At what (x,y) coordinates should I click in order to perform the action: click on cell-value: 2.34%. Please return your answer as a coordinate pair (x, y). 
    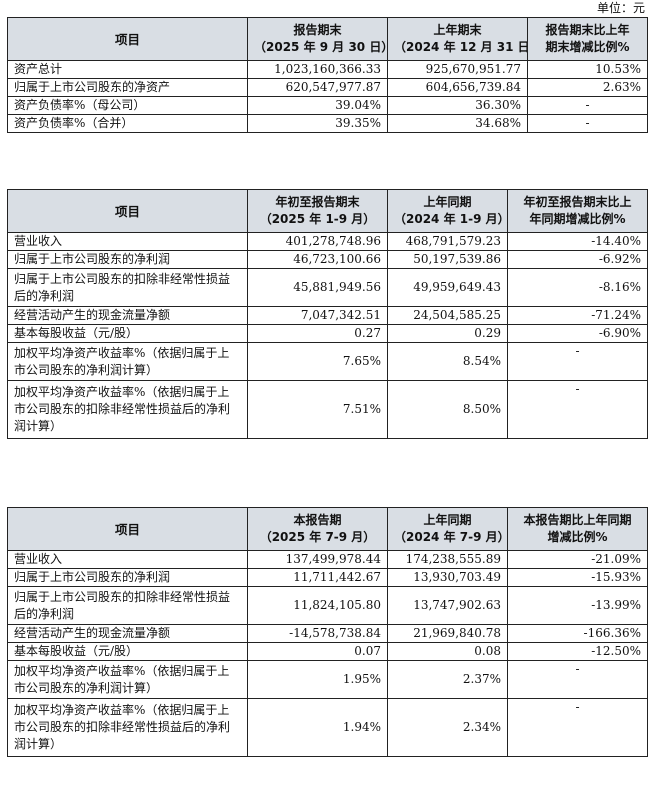
    Looking at the image, I should click on (447, 727).